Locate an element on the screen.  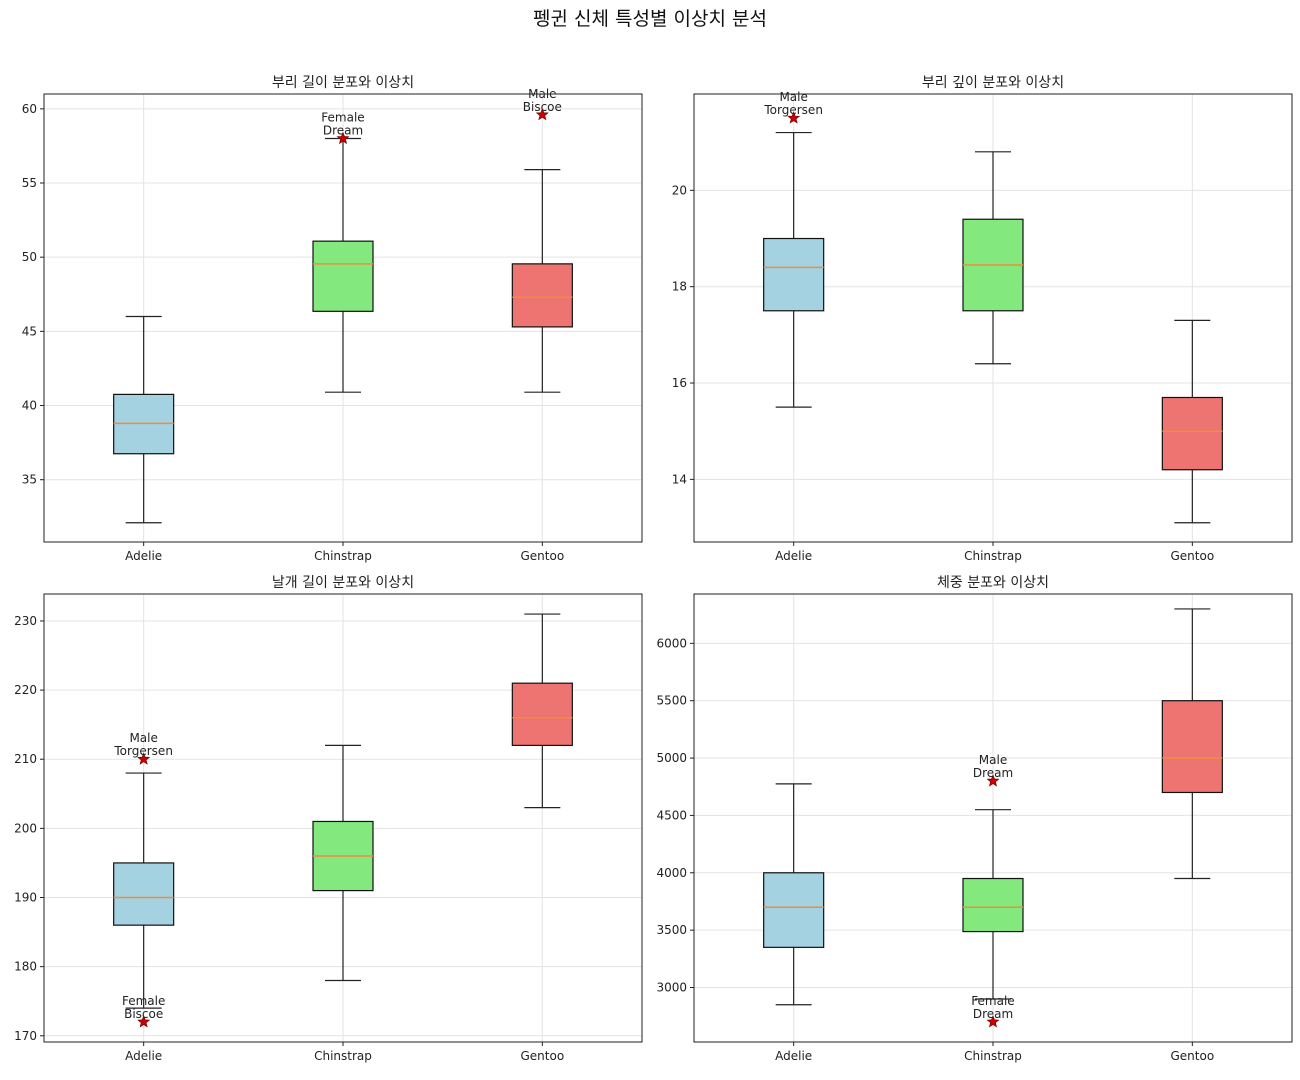
y-tick-label: 40 is located at coordinates (29, 406).